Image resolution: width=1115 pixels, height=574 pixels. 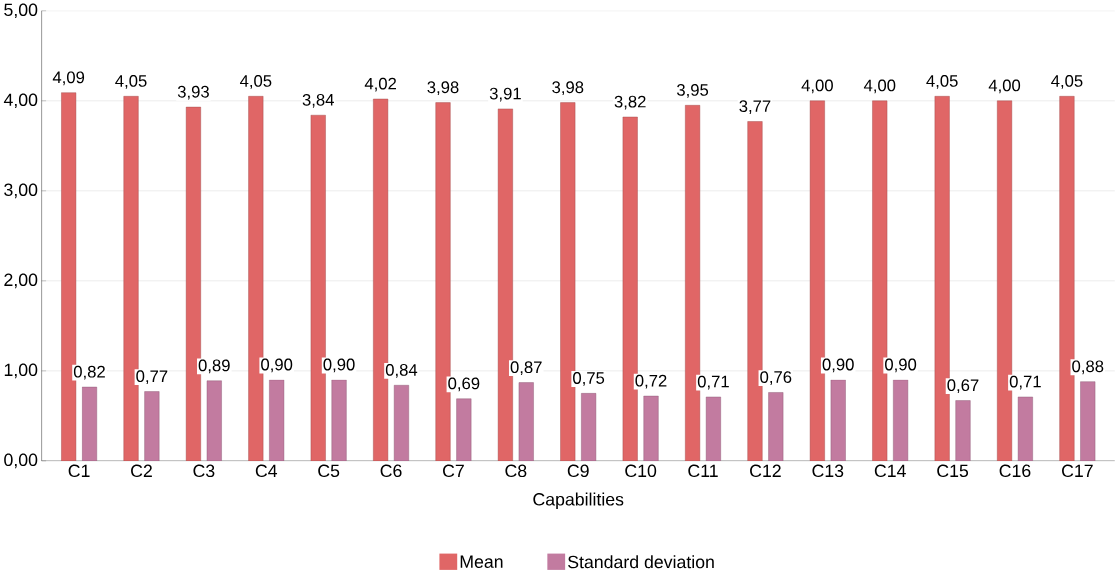 What do you see at coordinates (828, 471) in the screenshot?
I see `x-tick-label: C13` at bounding box center [828, 471].